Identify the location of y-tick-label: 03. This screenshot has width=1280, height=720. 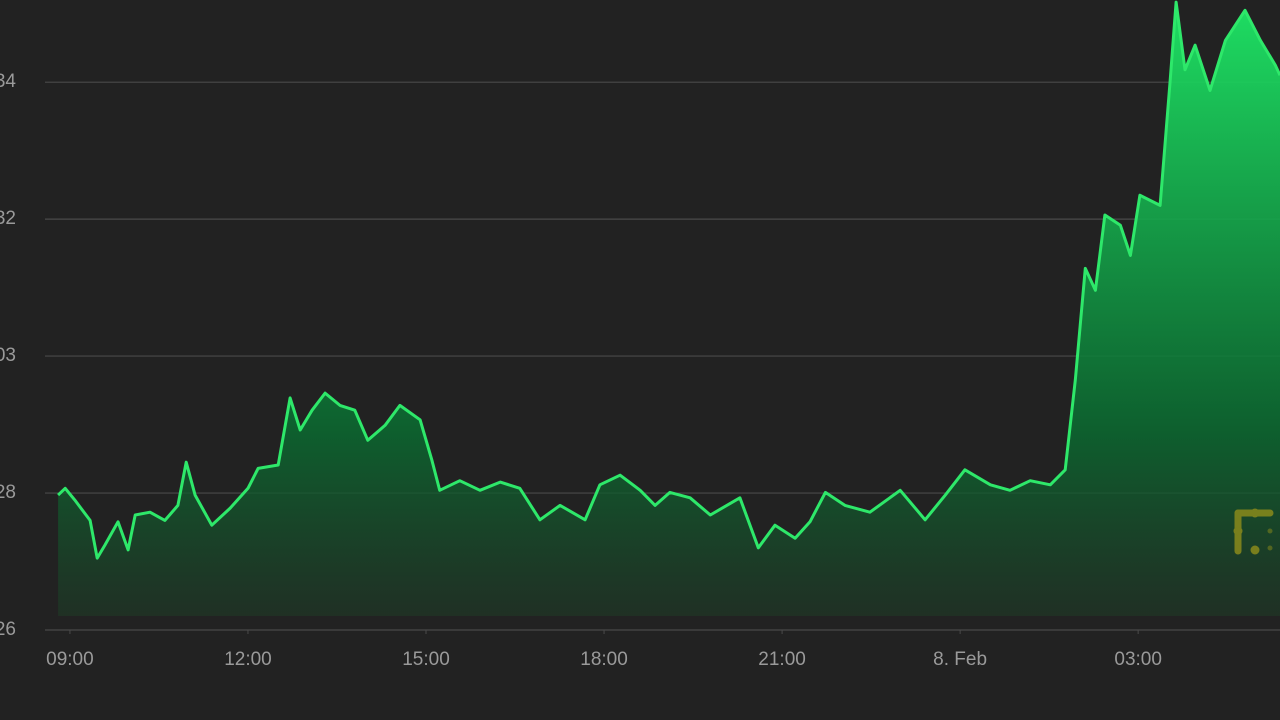
(8, 355).